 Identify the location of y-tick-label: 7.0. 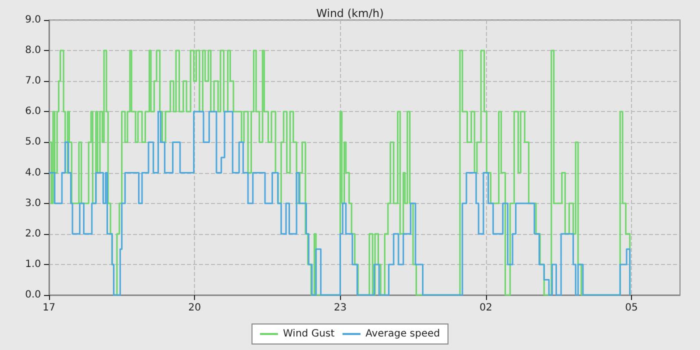
(33, 81).